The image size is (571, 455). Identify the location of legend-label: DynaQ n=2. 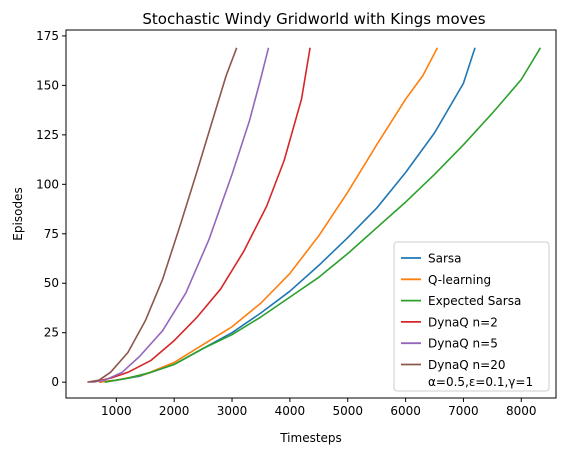
(463, 322).